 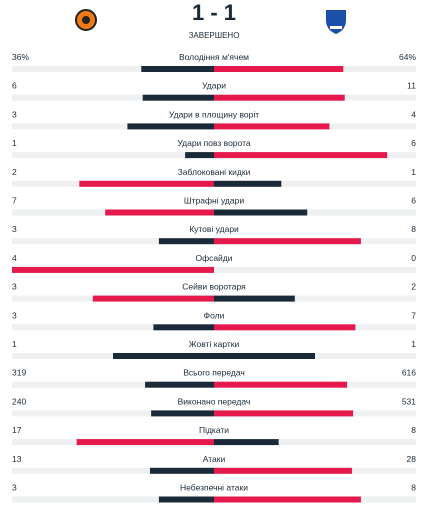 I want to click on stat-label: Офсайди, so click(x=213, y=258).